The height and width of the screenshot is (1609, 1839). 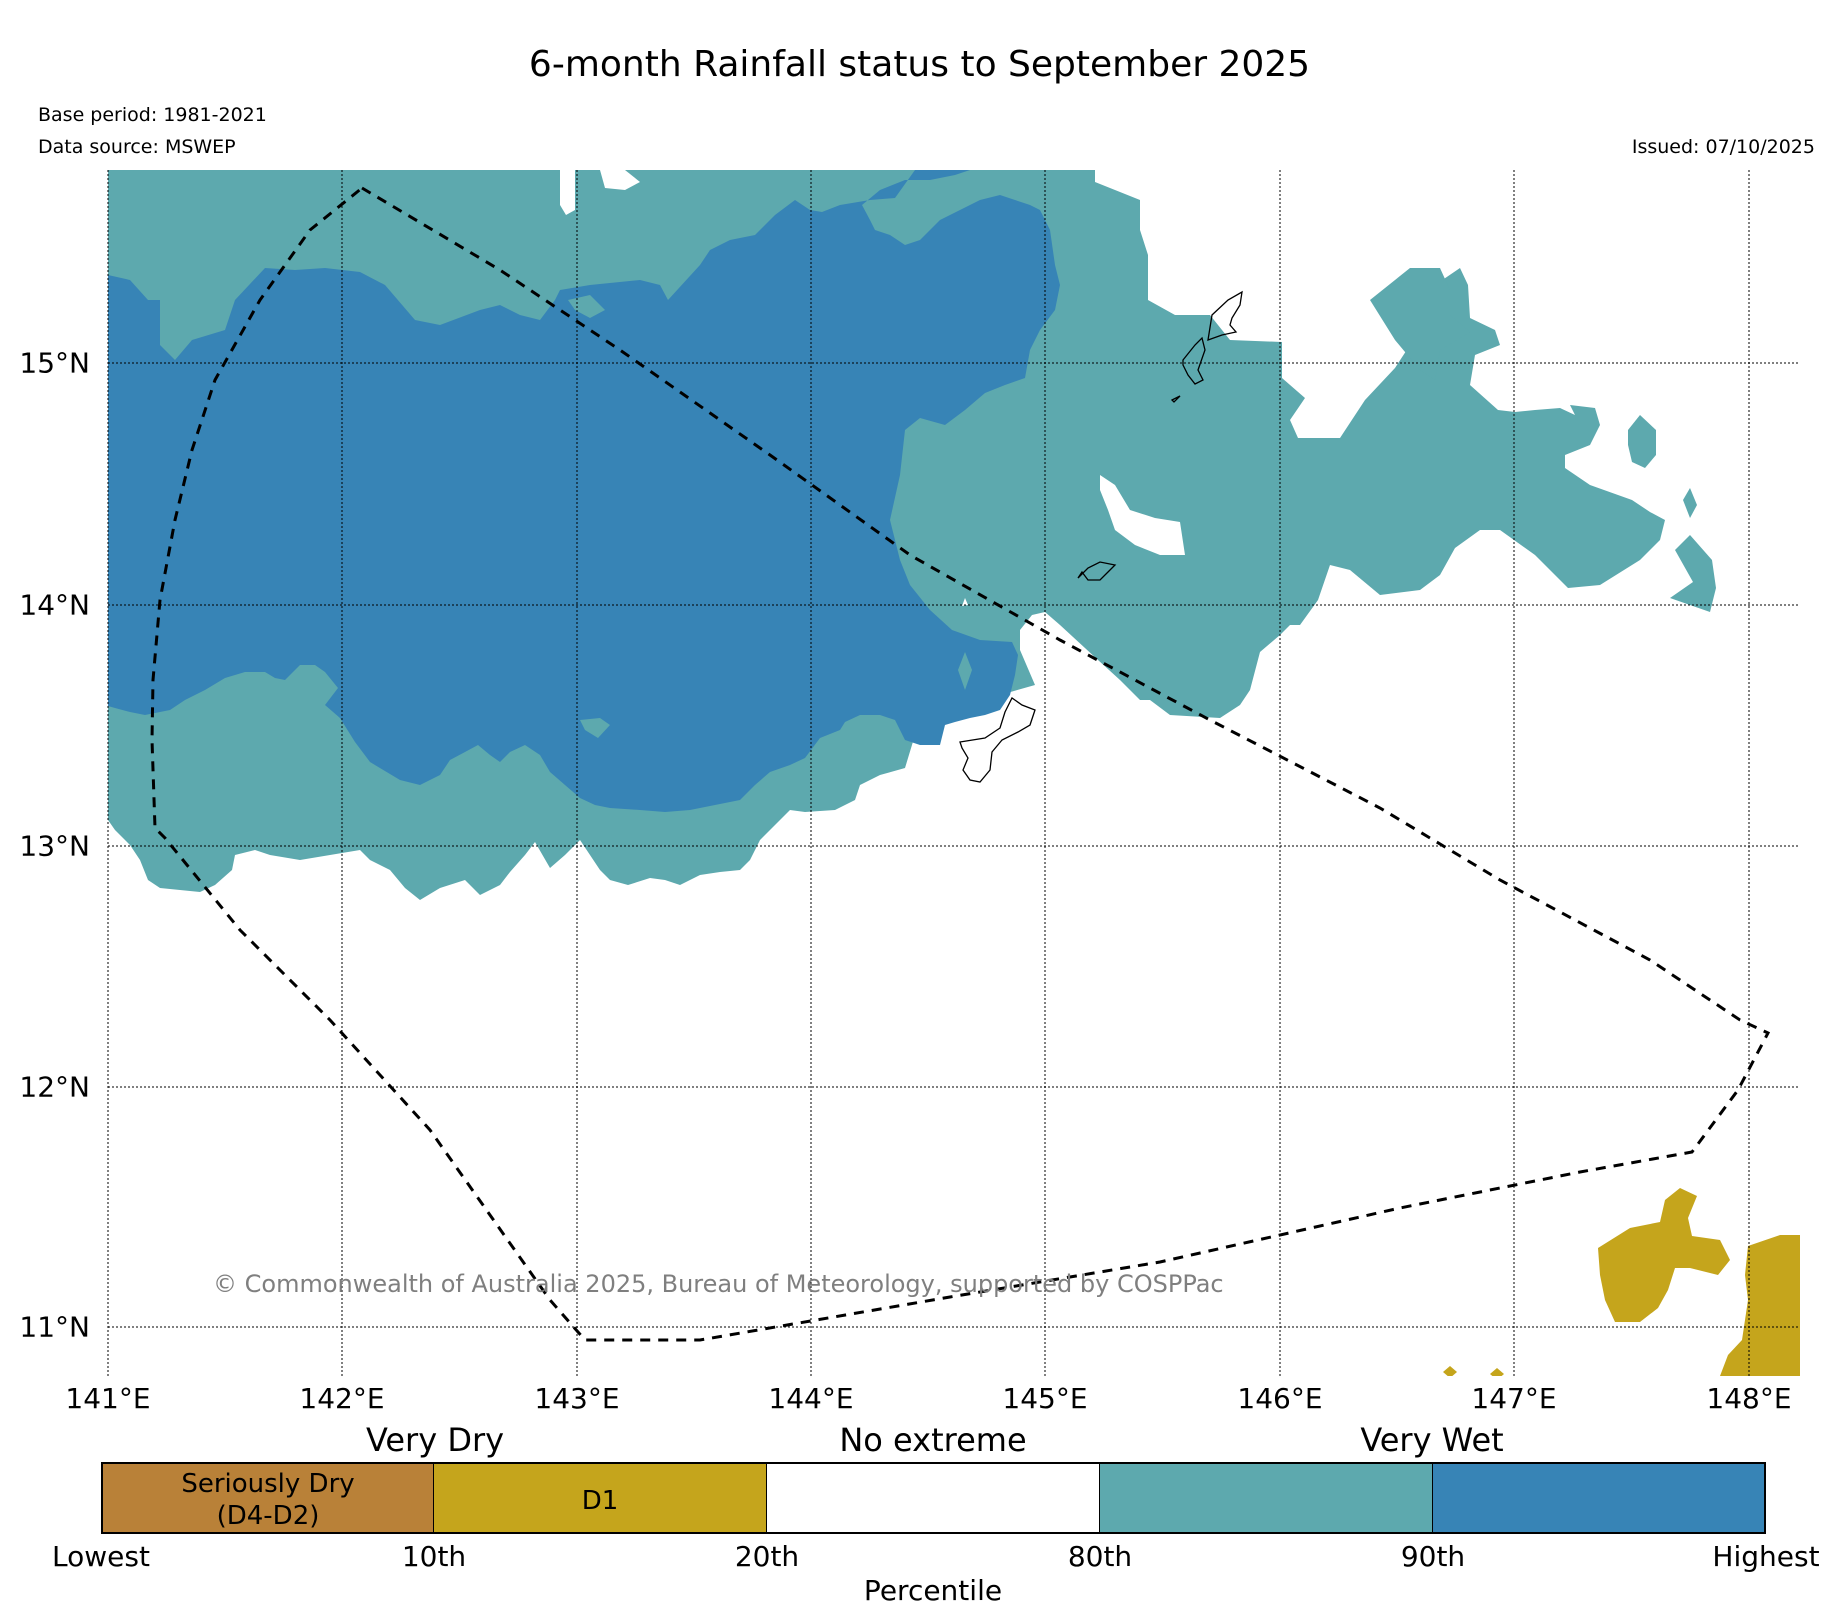 I want to click on legend-tick-10th: 10th, so click(x=434, y=1556).